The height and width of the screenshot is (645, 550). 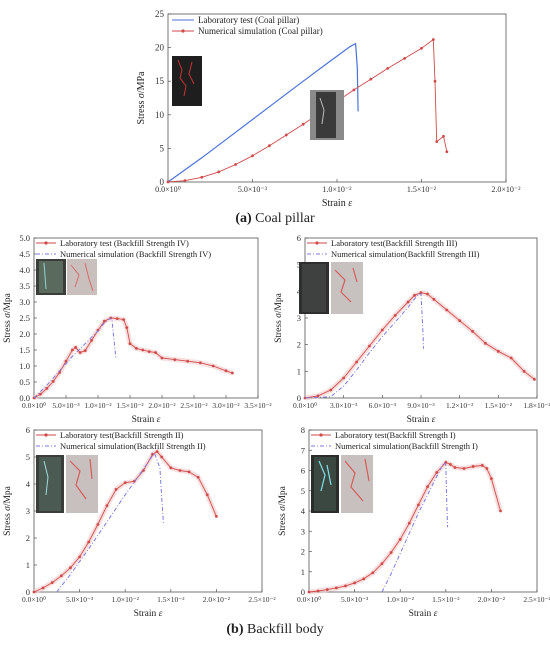 I want to click on legend-label: Laboratory test (Coal pillar), so click(x=248, y=20).